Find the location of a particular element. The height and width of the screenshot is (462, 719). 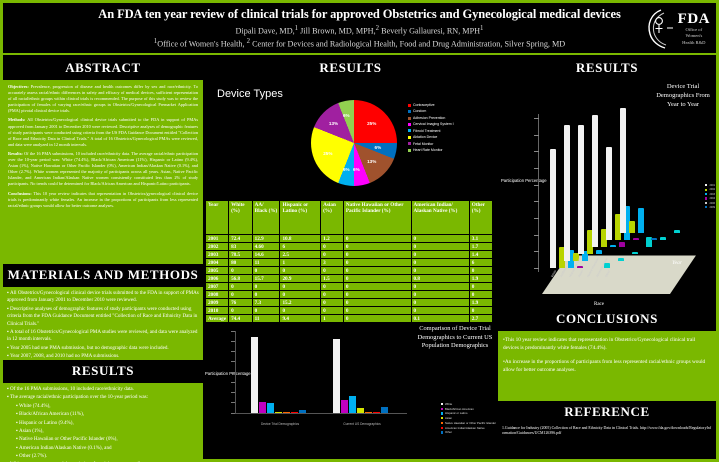

table-cell: 76 is located at coordinates (240, 302).